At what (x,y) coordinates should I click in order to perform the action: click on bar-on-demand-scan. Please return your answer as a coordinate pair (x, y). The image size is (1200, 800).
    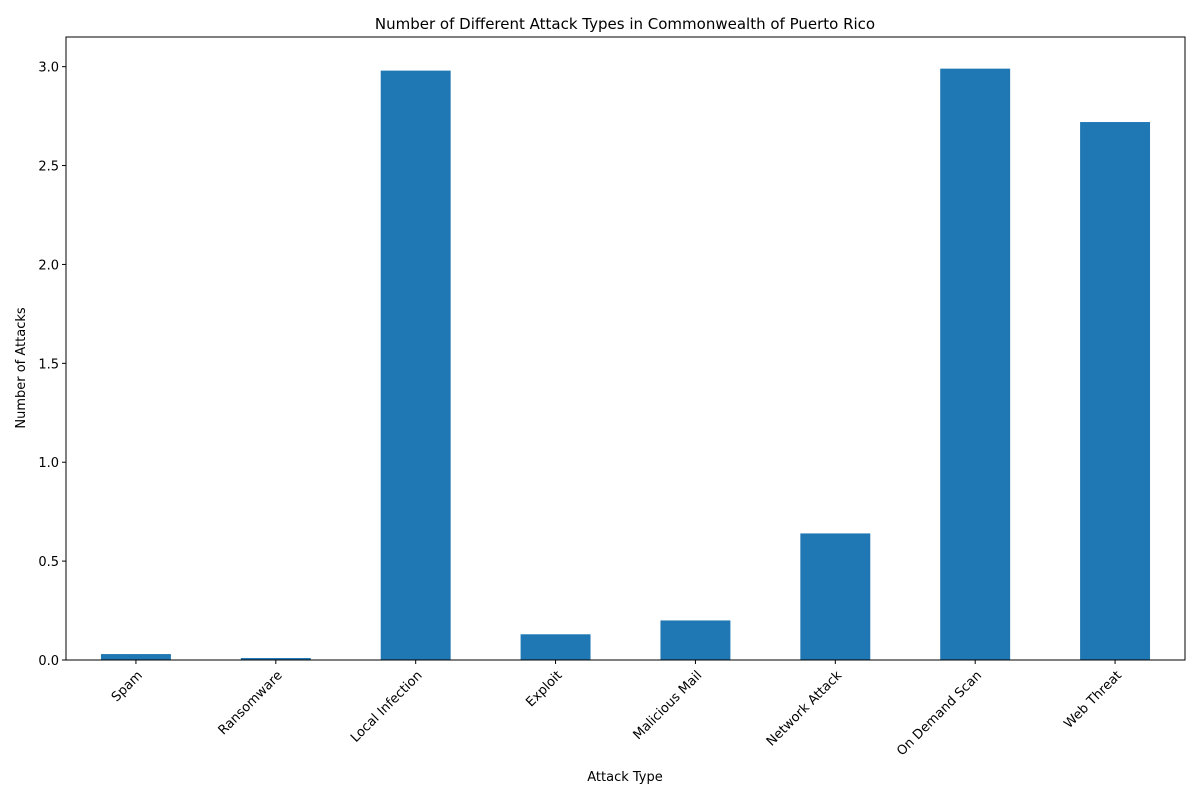
    Looking at the image, I should click on (975, 364).